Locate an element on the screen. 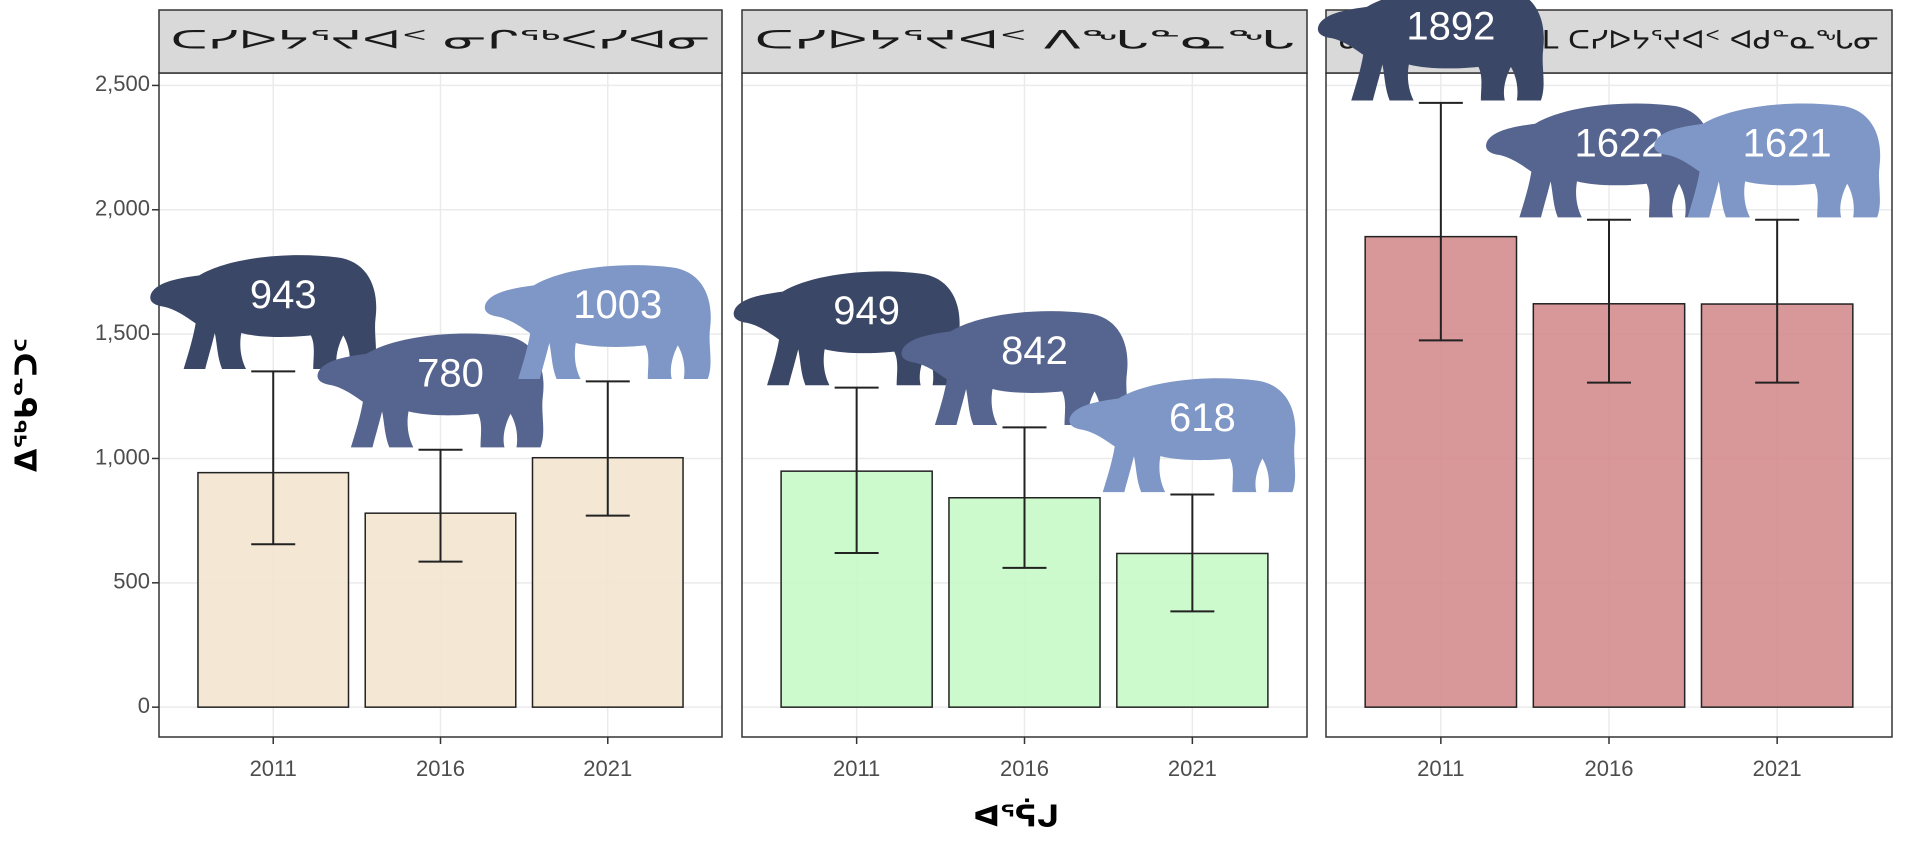 This screenshot has height=843, width=1920. y-tick-label: 1,500 is located at coordinates (122, 332).